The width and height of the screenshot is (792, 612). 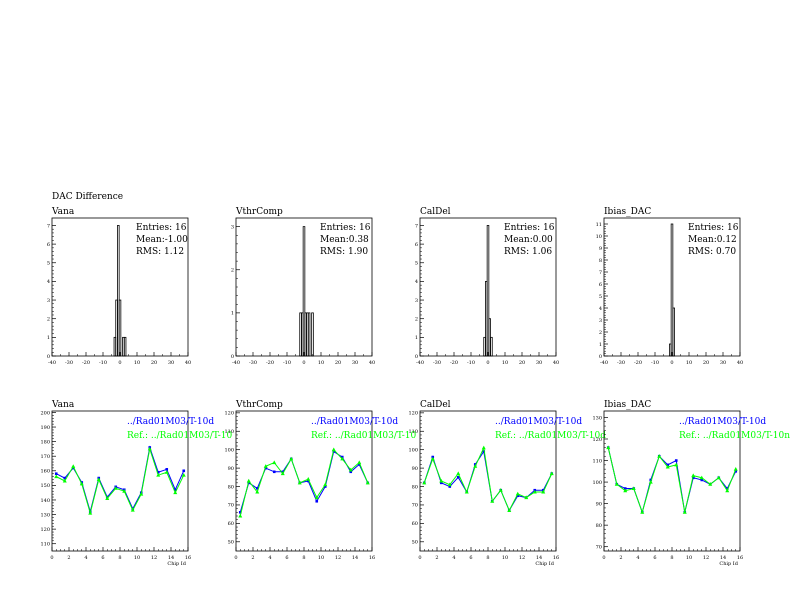 What do you see at coordinates (673, 332) in the screenshot?
I see `hist-ibias-dac-bar` at bounding box center [673, 332].